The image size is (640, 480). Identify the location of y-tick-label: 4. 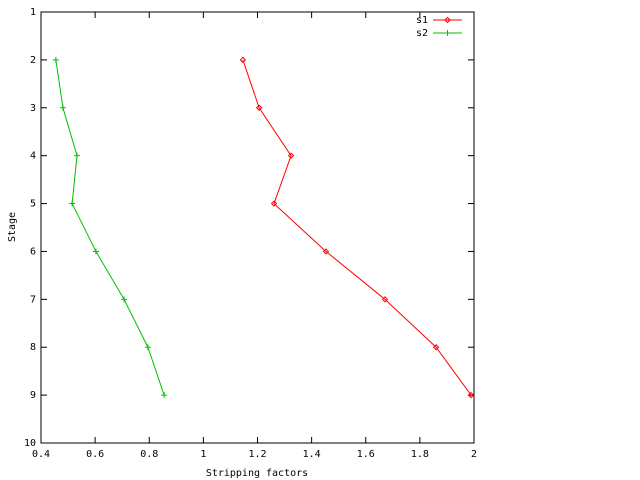
(33, 156).